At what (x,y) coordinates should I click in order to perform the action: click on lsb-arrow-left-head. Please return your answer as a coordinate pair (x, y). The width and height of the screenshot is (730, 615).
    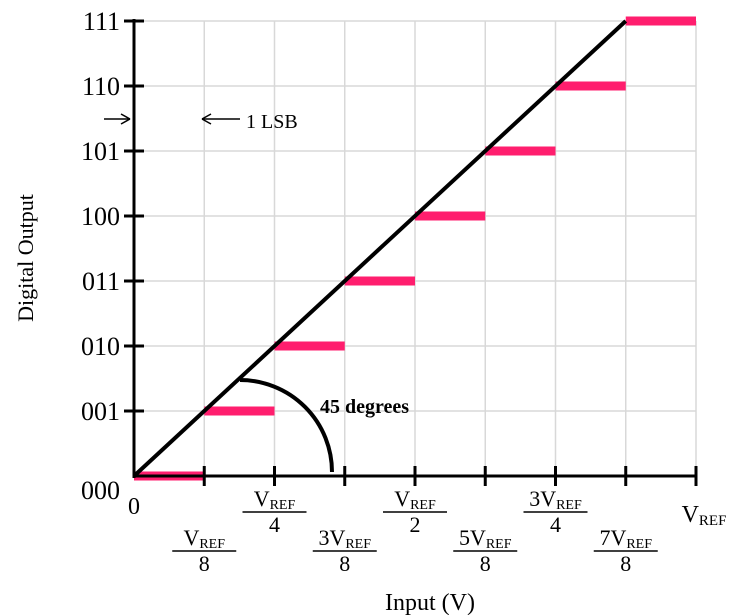
    Looking at the image, I should click on (125, 119).